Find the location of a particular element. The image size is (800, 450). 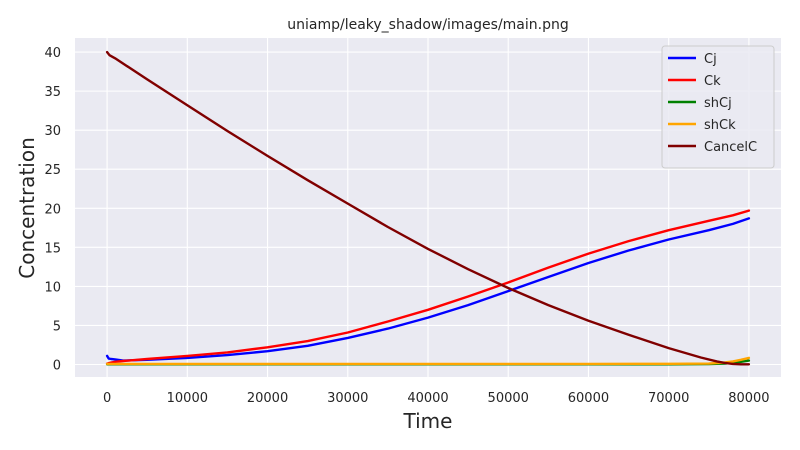

legend-label-ck: Ck is located at coordinates (712, 81).